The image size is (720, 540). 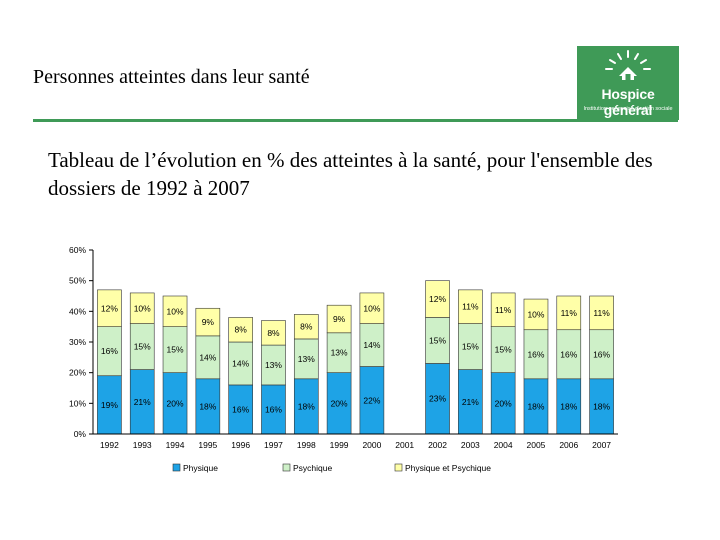 What do you see at coordinates (628, 109) in the screenshot?
I see `logo-tagline: Institution genevoise d'action sociale` at bounding box center [628, 109].